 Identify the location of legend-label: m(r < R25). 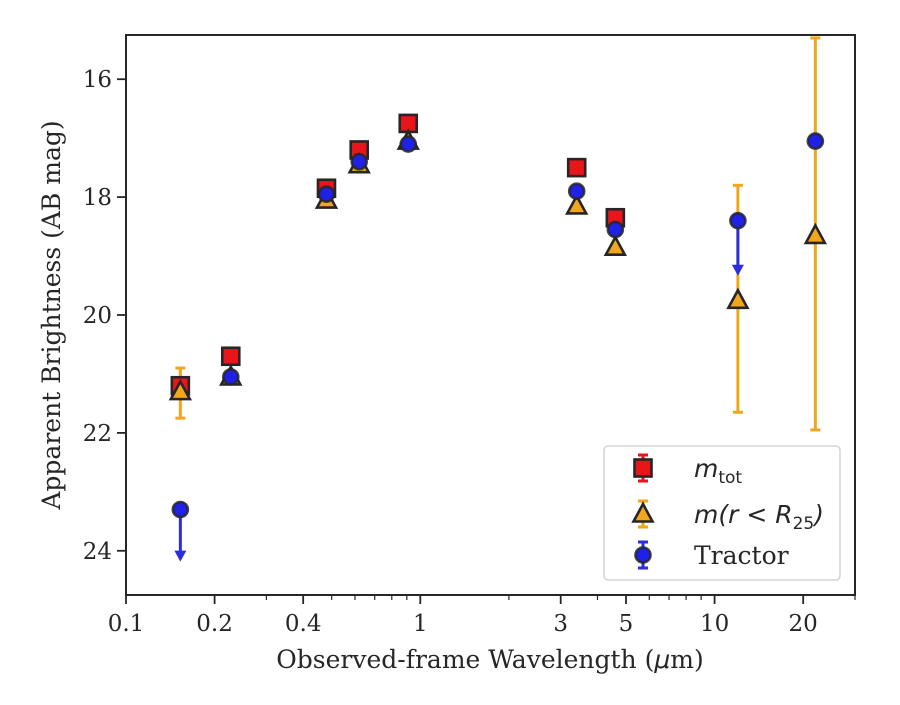
(759, 517).